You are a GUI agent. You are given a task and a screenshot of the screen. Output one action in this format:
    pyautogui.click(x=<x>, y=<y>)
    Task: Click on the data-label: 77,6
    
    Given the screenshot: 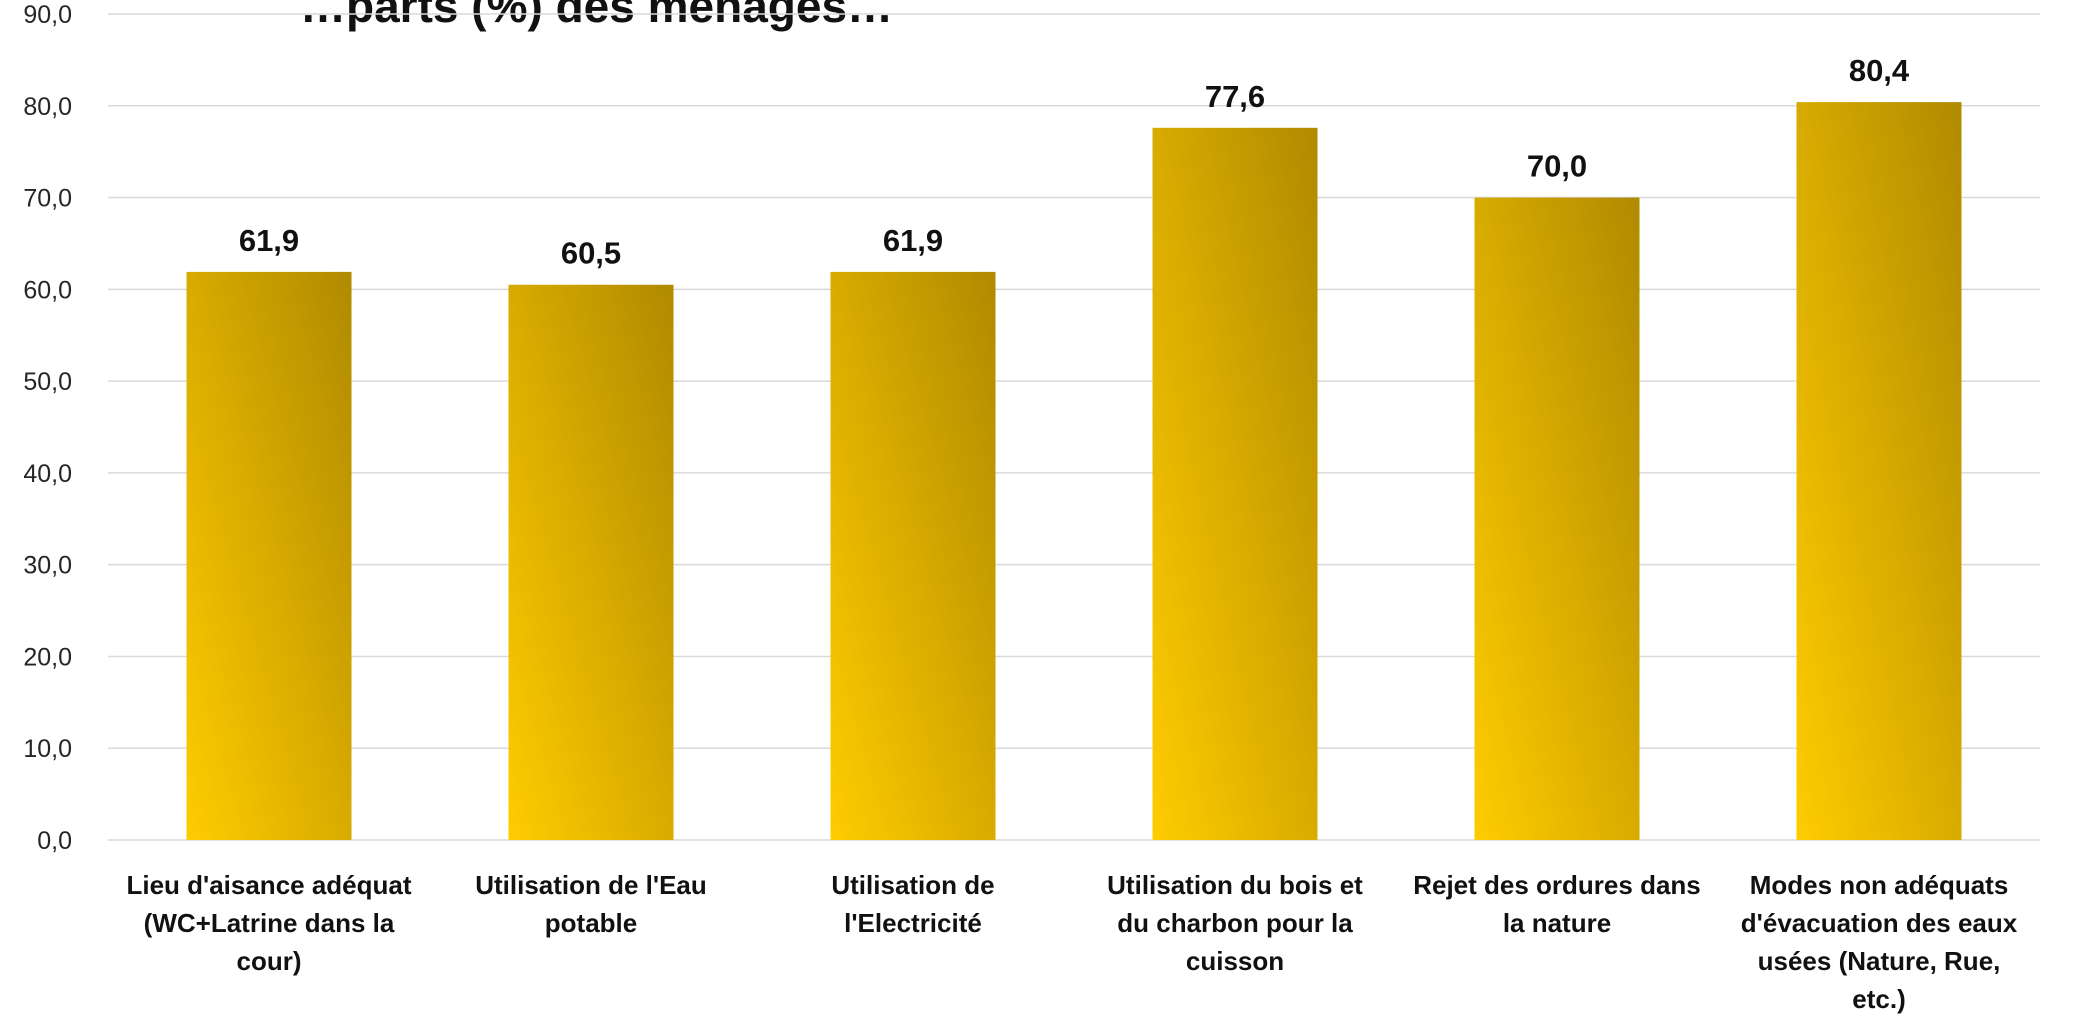 What is the action you would take?
    pyautogui.click(x=1235, y=96)
    